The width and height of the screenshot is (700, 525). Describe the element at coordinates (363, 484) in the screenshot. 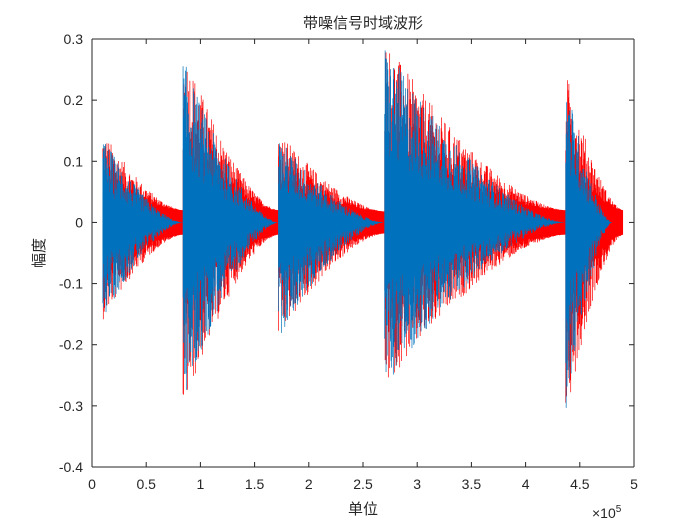

I see `x-tick-label: 2.5` at that location.